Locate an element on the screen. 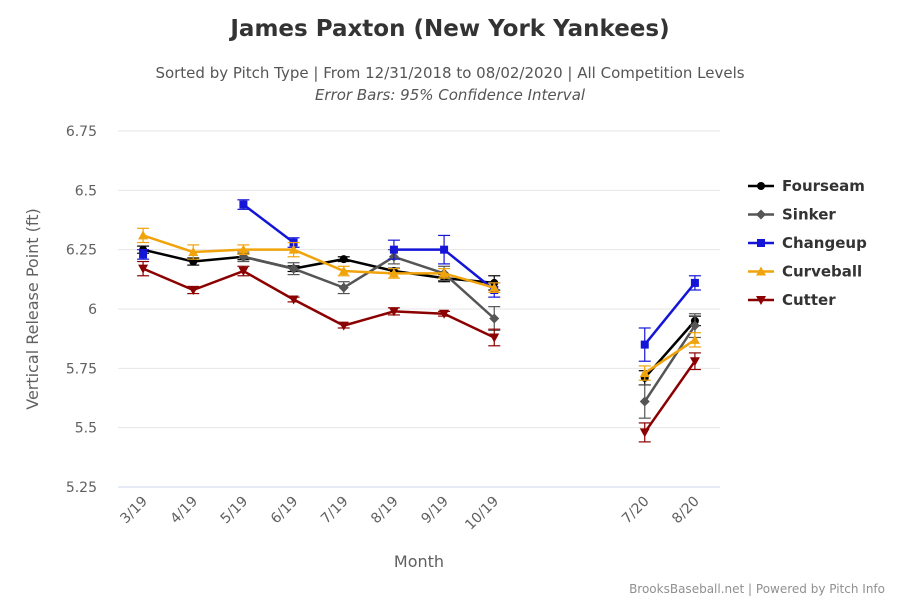  legend: Fourseam Sinker Changeup Curveball Cutter is located at coordinates (807, 243).